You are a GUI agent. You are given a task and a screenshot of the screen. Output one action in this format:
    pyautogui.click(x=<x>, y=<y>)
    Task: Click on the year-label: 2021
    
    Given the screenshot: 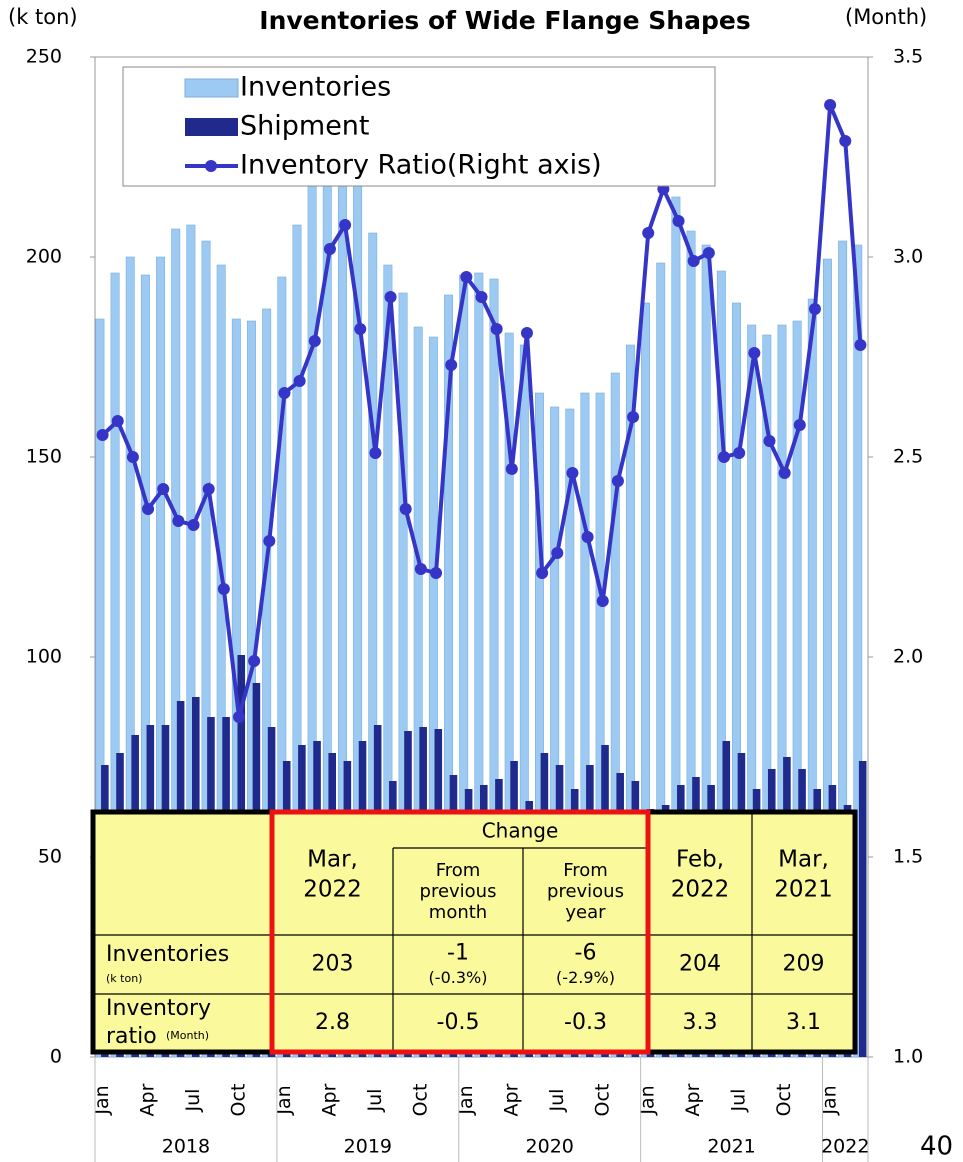 What is the action you would take?
    pyautogui.click(x=731, y=1147)
    